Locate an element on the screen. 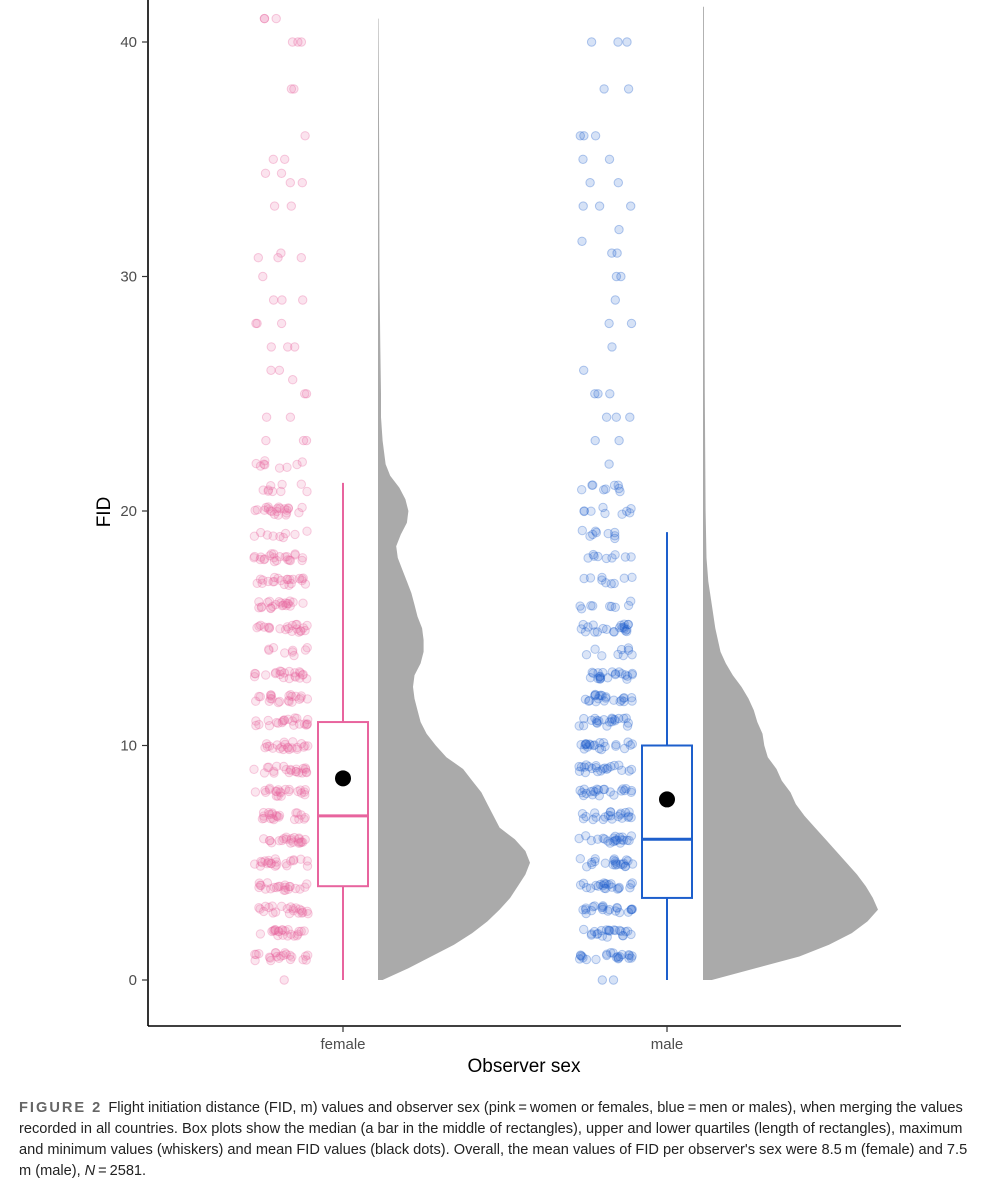 Image resolution: width=991 pixels, height=1200 pixels. x-tick-label-male: male is located at coordinates (667, 1044).